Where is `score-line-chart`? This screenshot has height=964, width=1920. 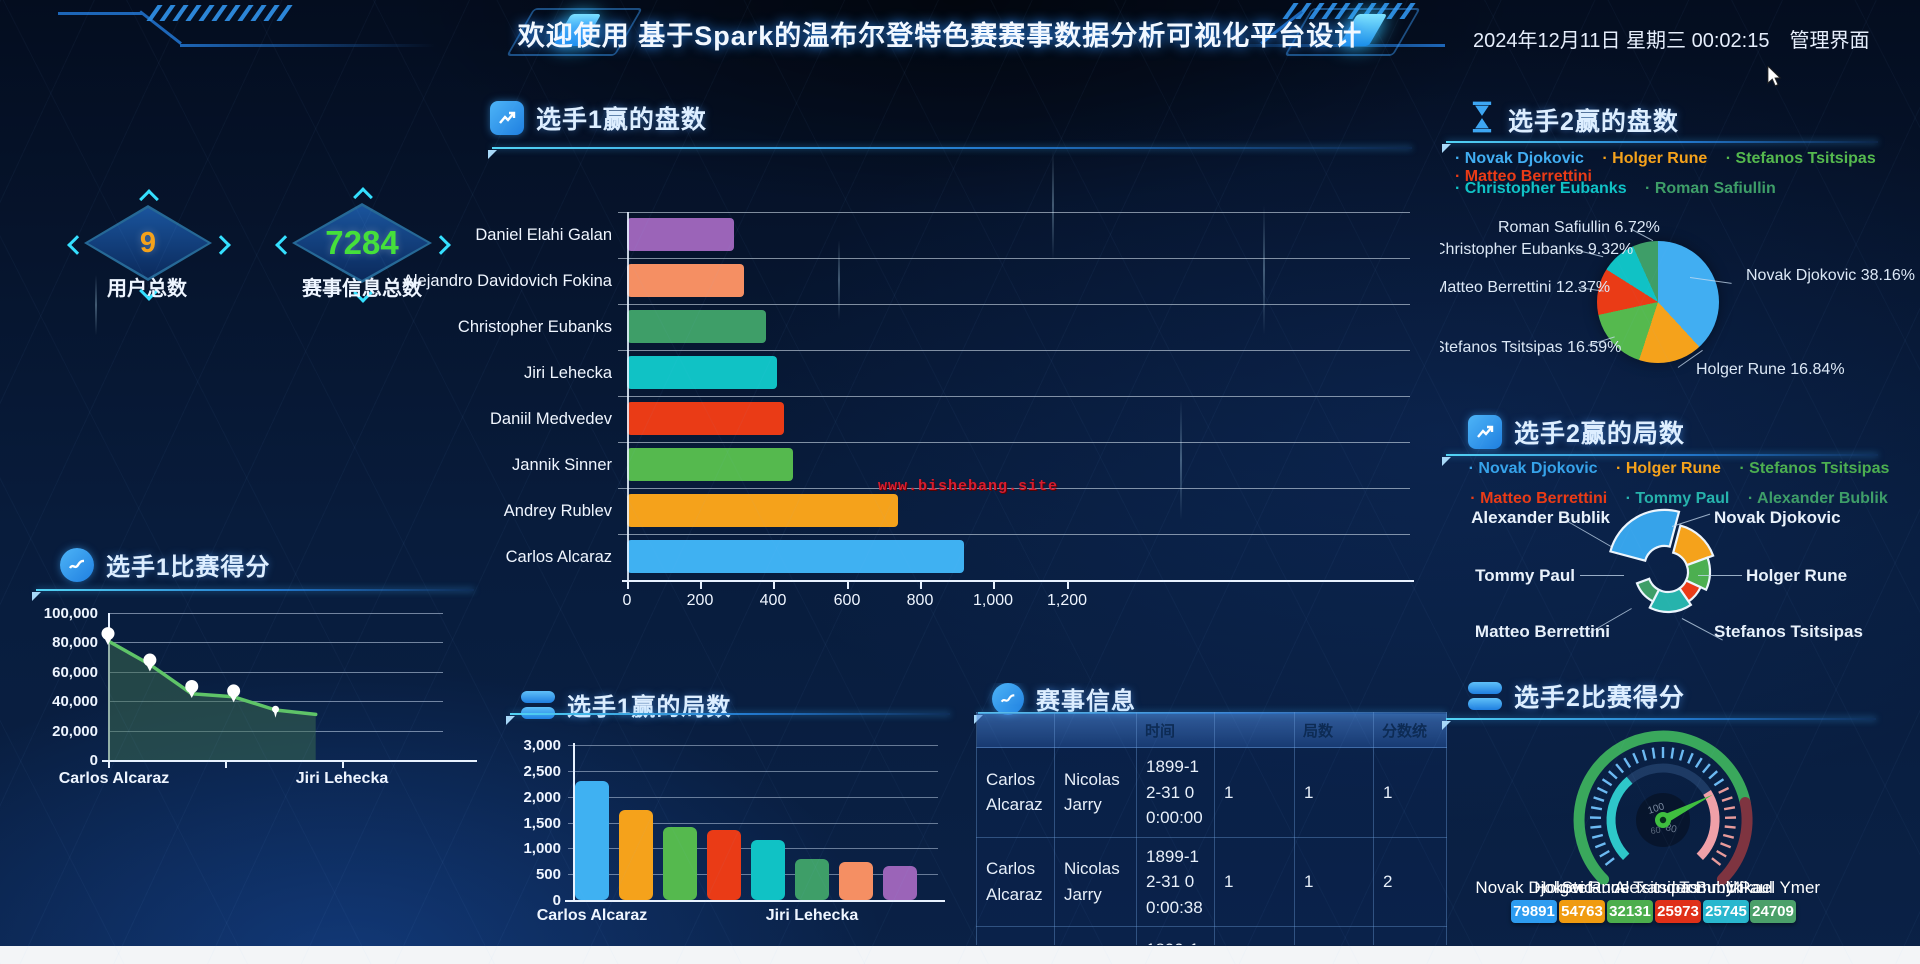 score-line-chart is located at coordinates (209, 693).